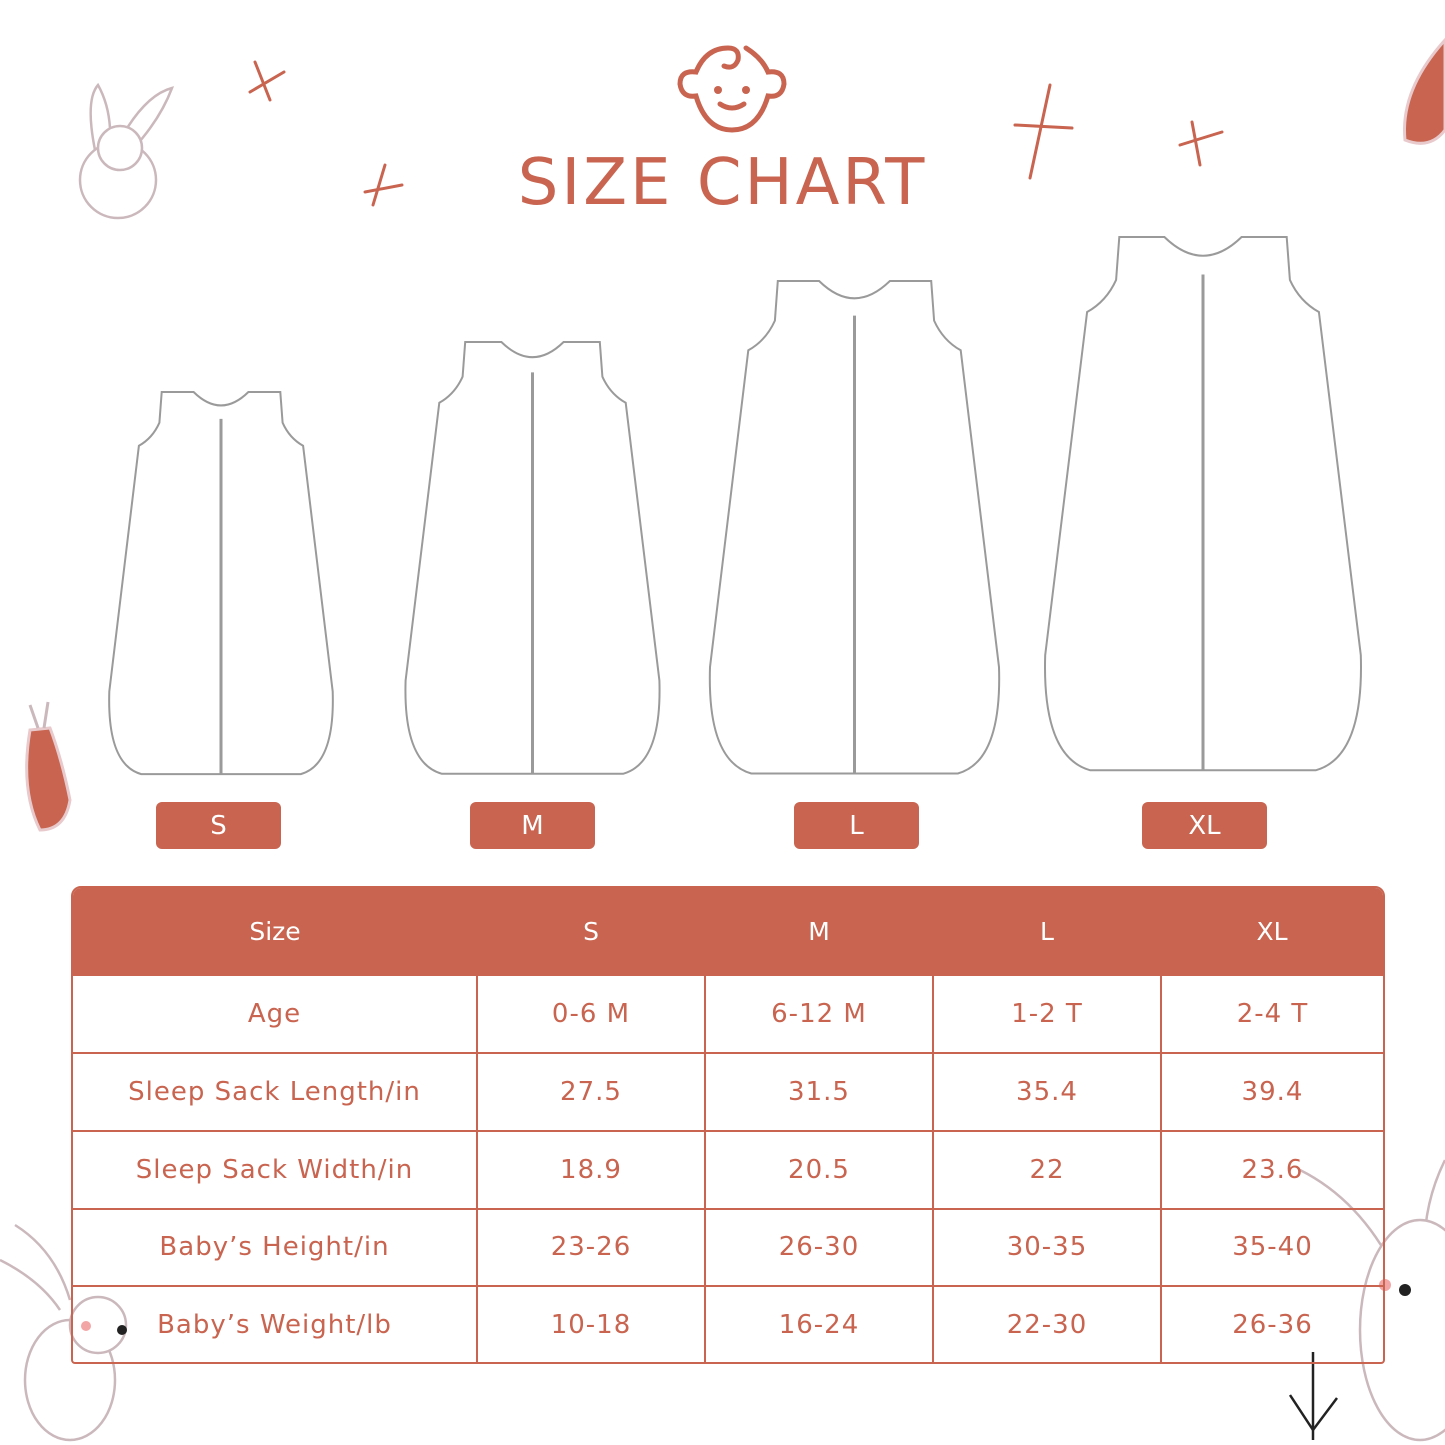  Describe the element at coordinates (532, 558) in the screenshot. I see `sleep-sack-m` at that location.